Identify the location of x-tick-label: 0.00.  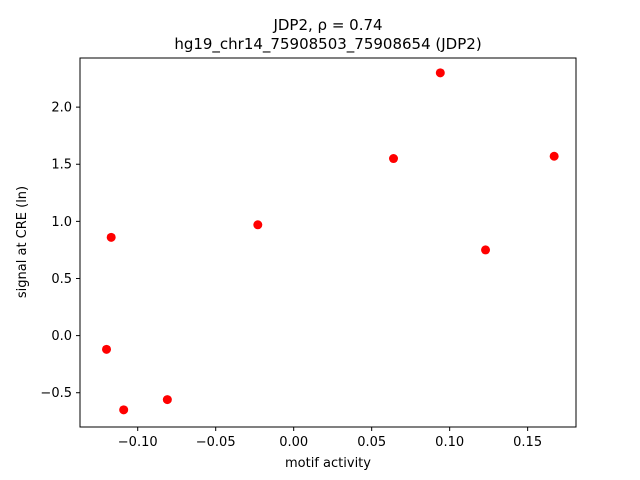
(293, 442).